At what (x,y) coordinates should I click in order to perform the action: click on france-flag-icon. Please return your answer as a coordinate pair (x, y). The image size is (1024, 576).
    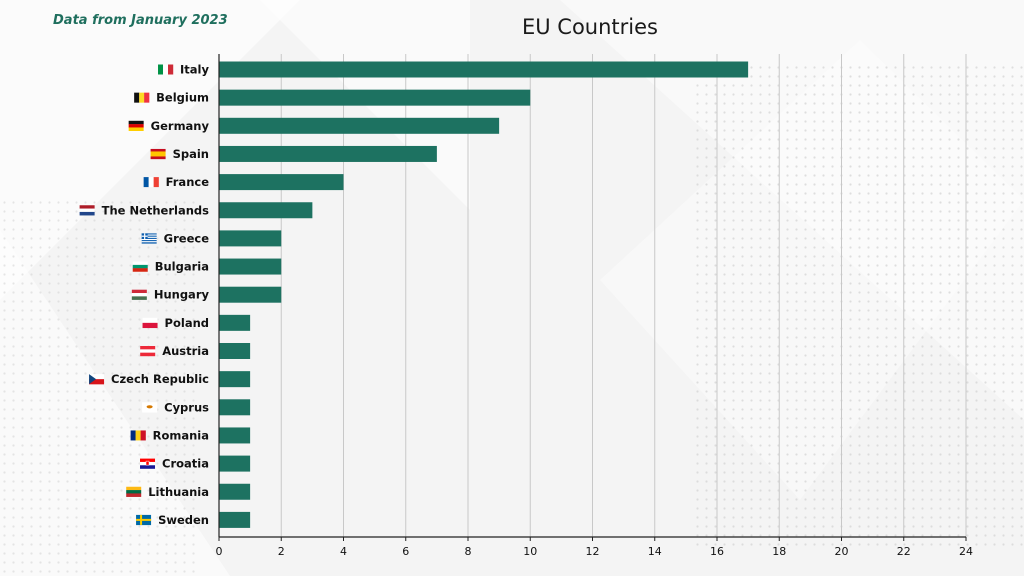
    Looking at the image, I should click on (151, 182).